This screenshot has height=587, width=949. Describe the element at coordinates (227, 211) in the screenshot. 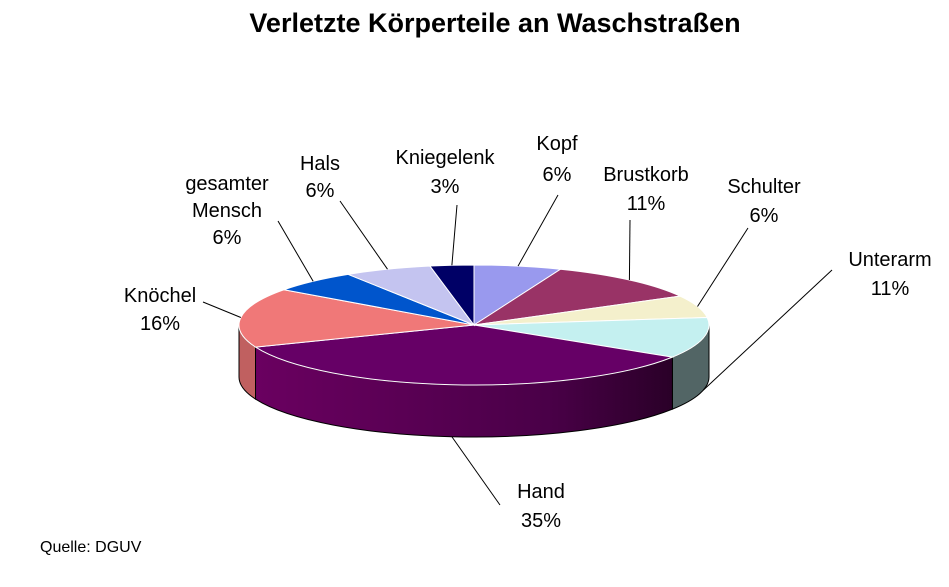

I see `slice-label-gesamter-mensch: gesamter Mensch 6%` at that location.